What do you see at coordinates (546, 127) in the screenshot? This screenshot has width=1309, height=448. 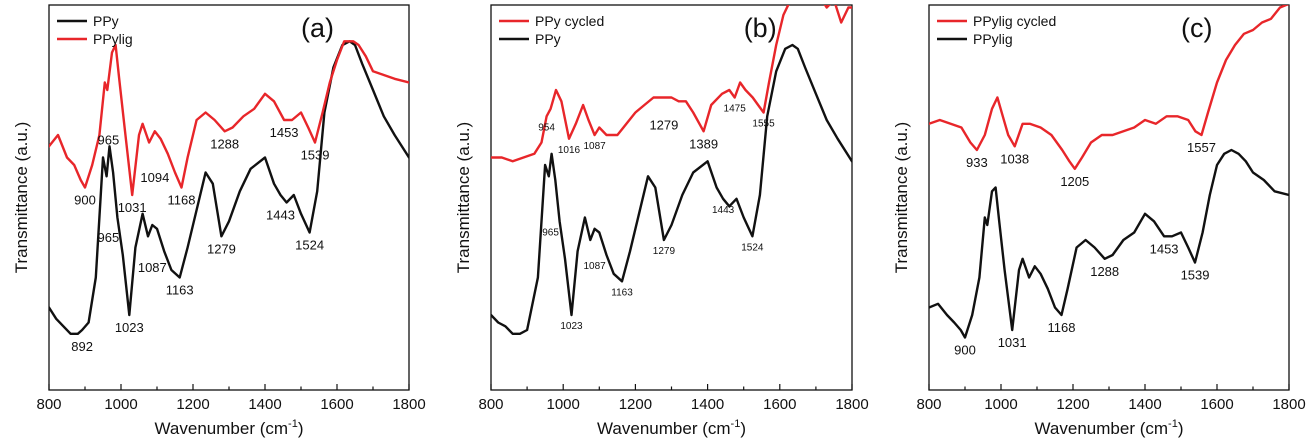 I see `peak-label: 954` at bounding box center [546, 127].